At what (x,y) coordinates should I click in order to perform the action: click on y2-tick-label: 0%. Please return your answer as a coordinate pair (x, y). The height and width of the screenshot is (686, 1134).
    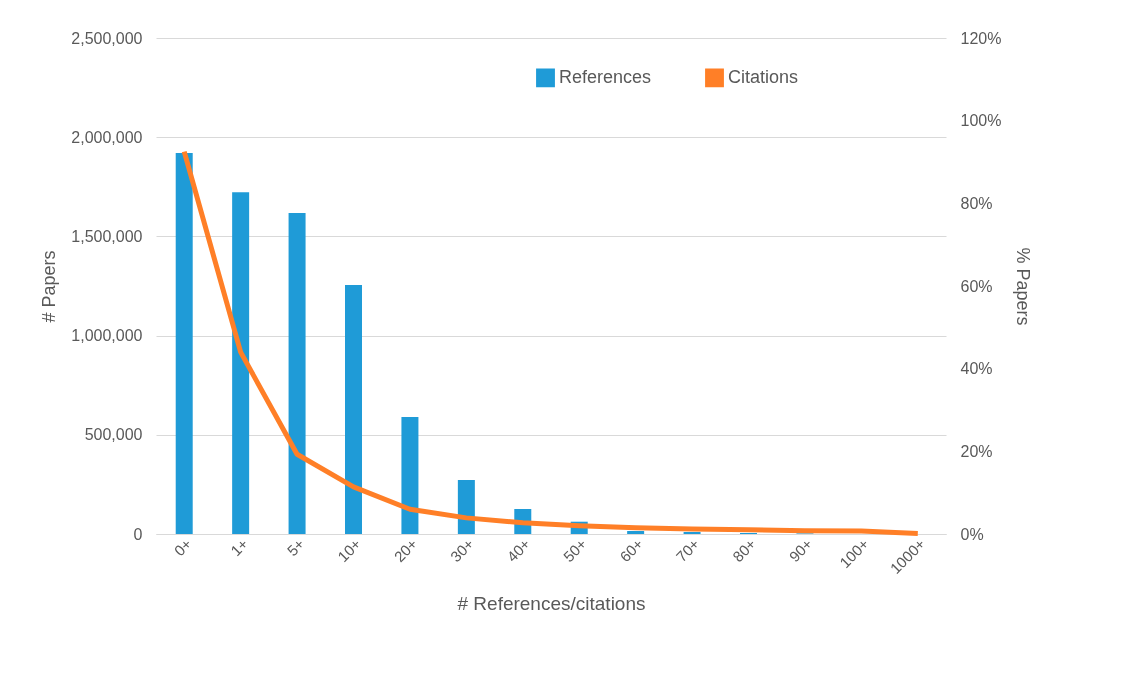
    Looking at the image, I should click on (972, 534).